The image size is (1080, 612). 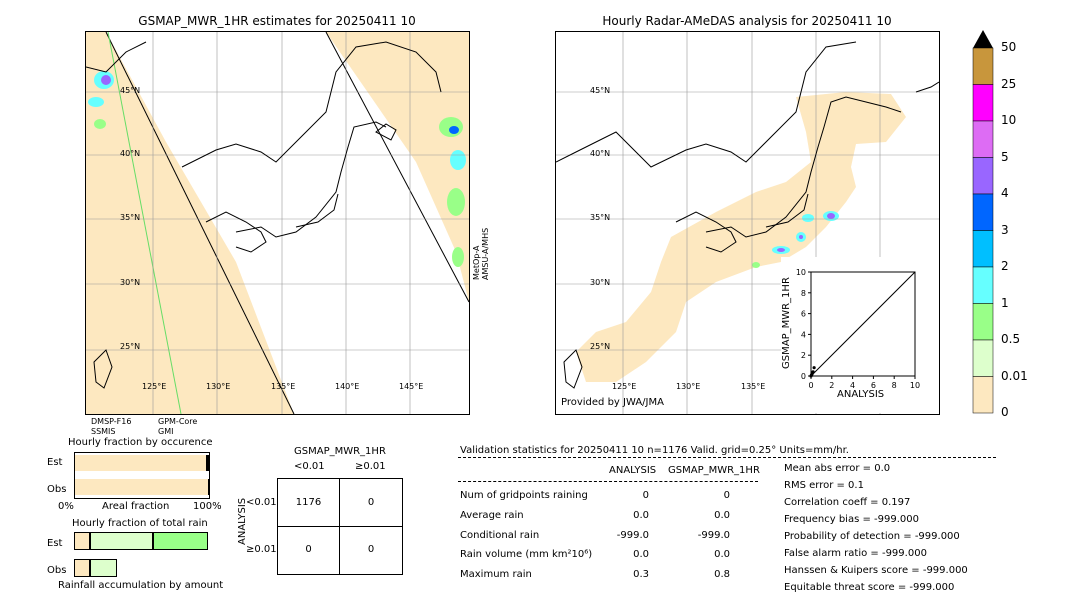 What do you see at coordinates (803, 314) in the screenshot?
I see `scatter-ytick-label: 6` at bounding box center [803, 314].